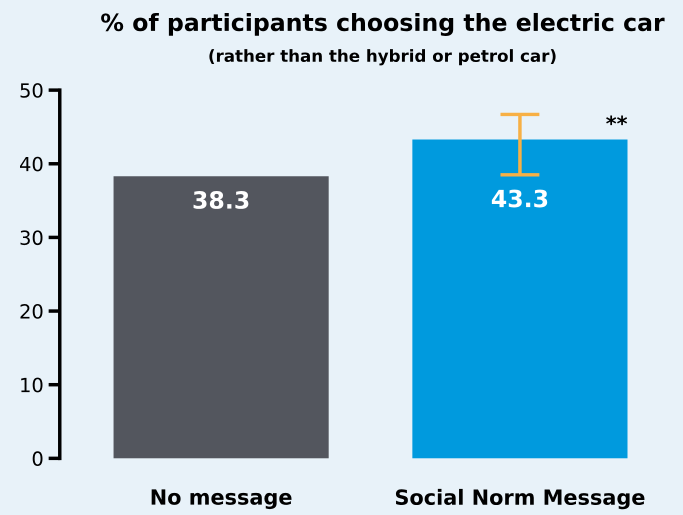 The image size is (683, 515). Describe the element at coordinates (383, 24) in the screenshot. I see `chart-title: % of participants choosing the electric car` at that location.